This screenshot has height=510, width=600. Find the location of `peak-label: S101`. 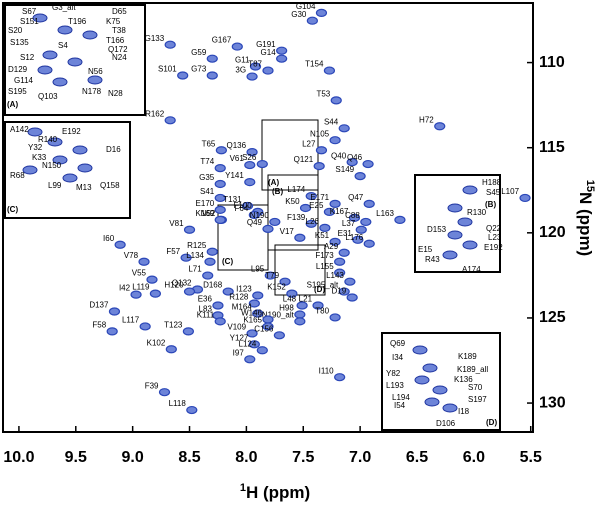

peak-label: S101 is located at coordinates (167, 69).